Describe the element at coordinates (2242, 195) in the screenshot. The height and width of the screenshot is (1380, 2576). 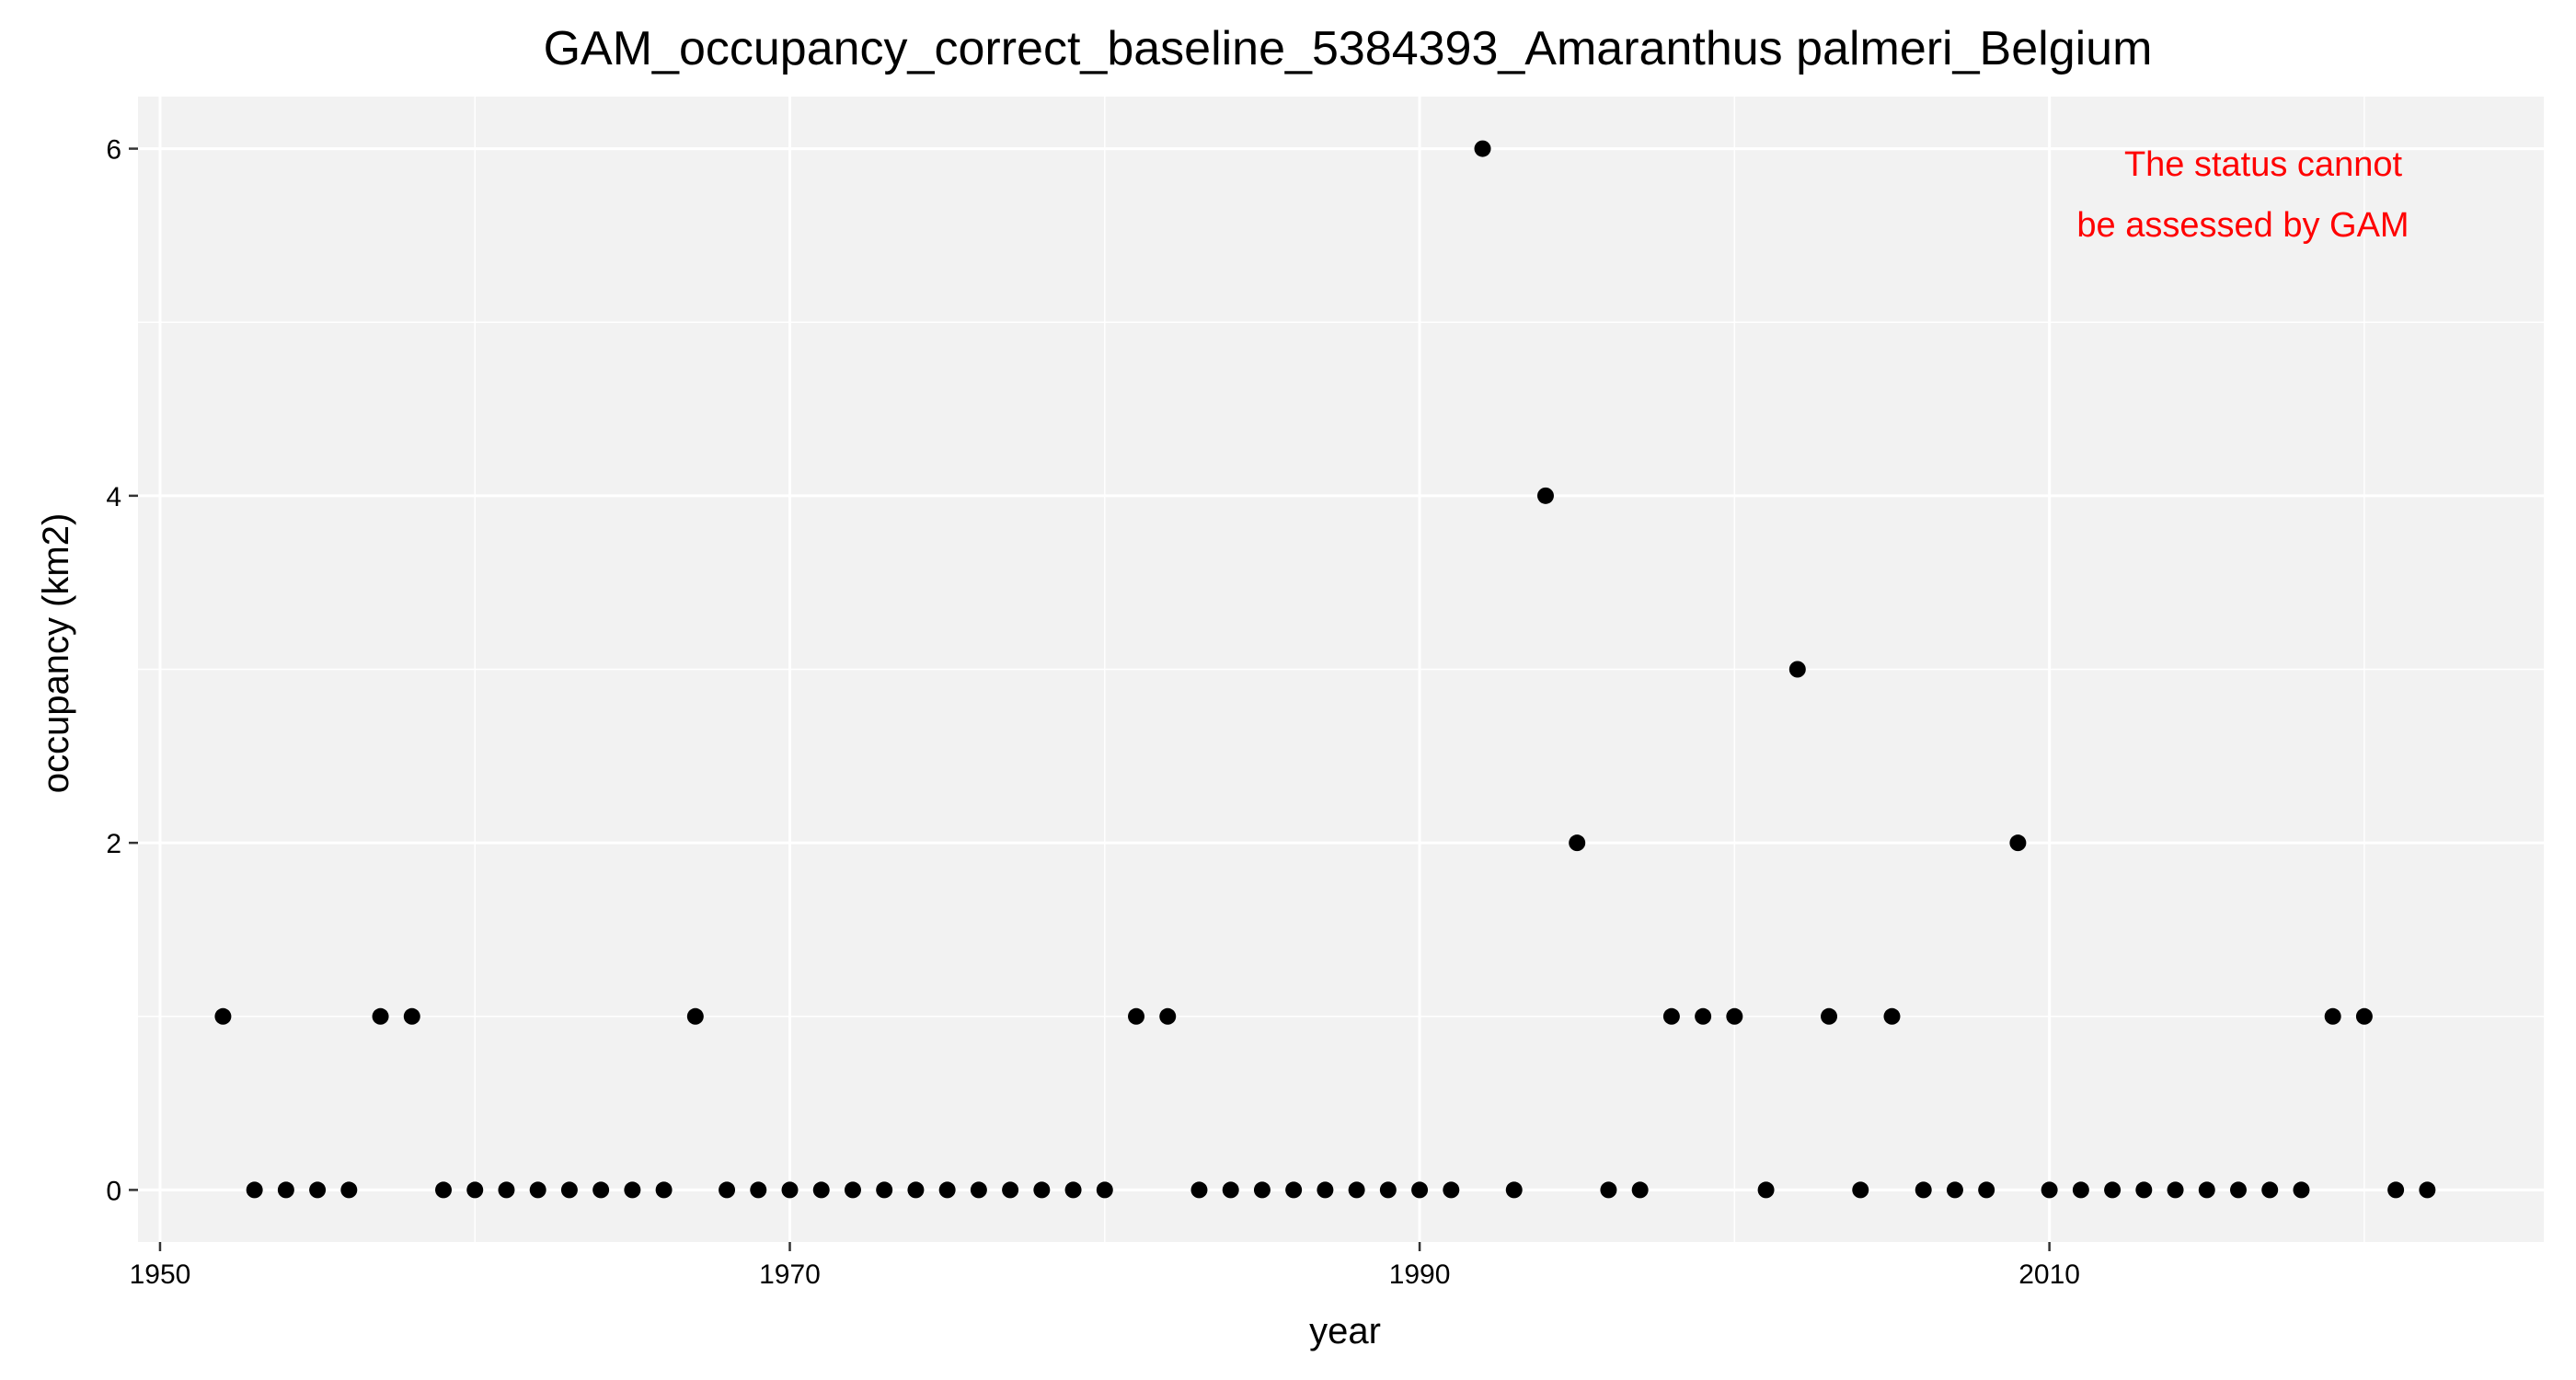
I see `status-annotation: The status cannot be assessed by GAM` at that location.